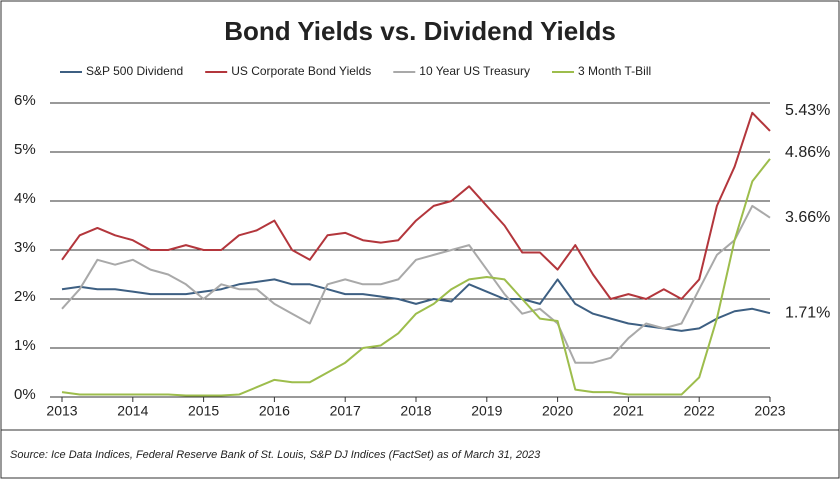 This screenshot has height=479, width=840. I want to click on y-tick-label: 5%, so click(25, 149).